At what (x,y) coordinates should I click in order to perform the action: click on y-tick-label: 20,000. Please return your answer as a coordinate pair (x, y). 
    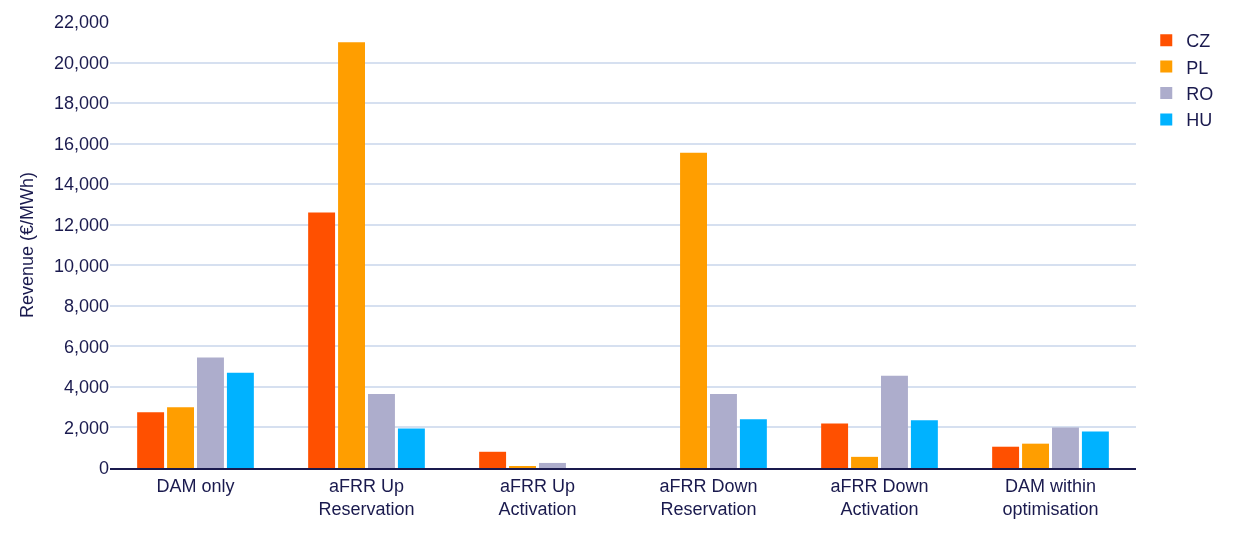
    Looking at the image, I should click on (81, 62).